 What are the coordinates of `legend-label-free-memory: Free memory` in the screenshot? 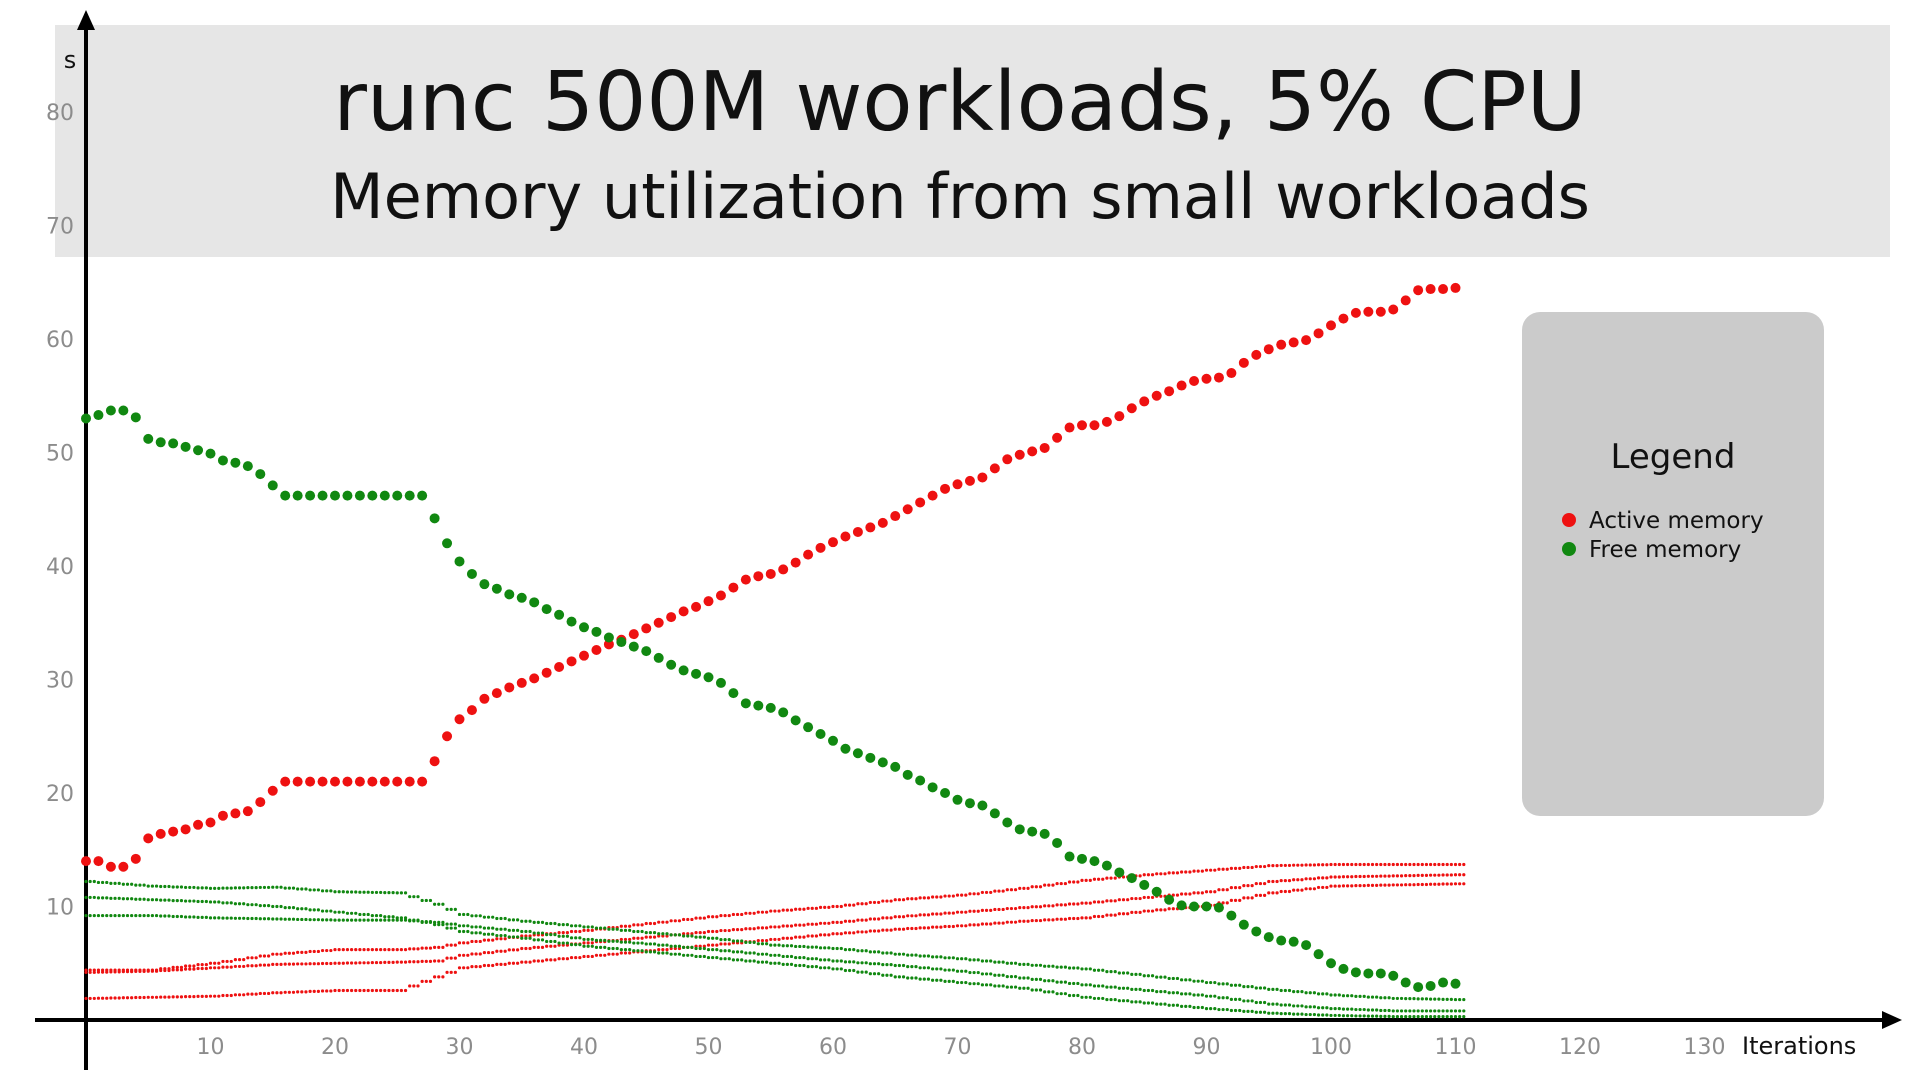 It's located at (1665, 550).